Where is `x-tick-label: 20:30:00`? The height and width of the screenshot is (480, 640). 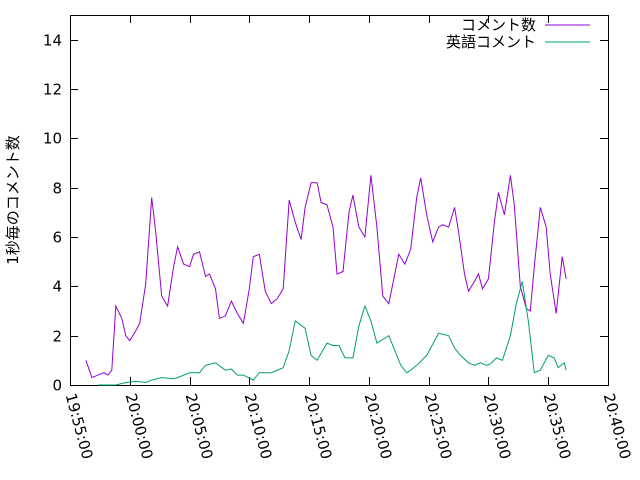
x-tick-label: 20:30:00 is located at coordinates (497, 426).